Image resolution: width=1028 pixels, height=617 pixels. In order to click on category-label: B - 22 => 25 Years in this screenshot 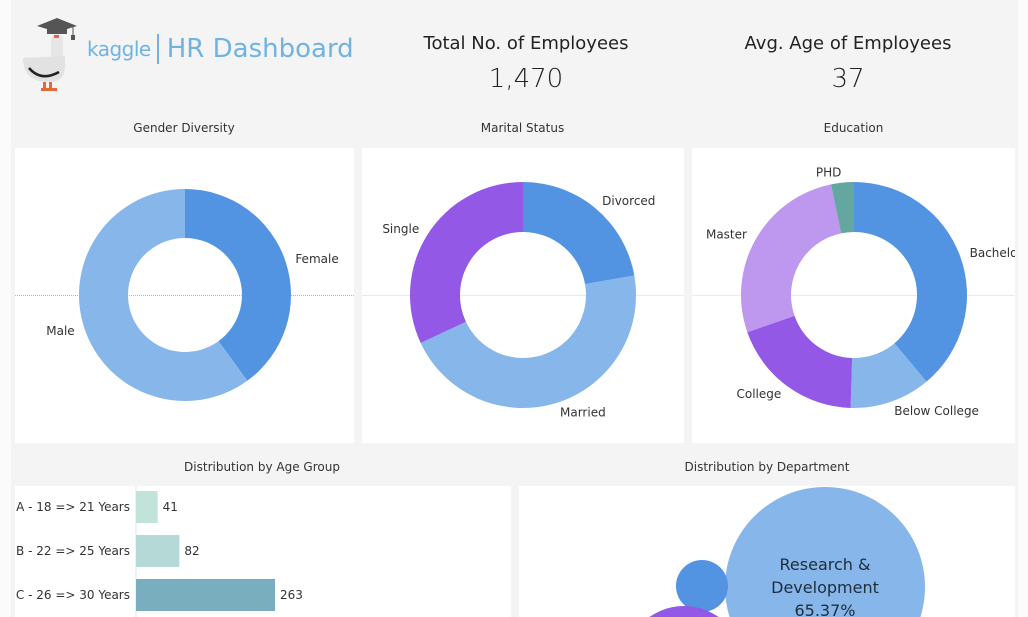, I will do `click(73, 551)`.